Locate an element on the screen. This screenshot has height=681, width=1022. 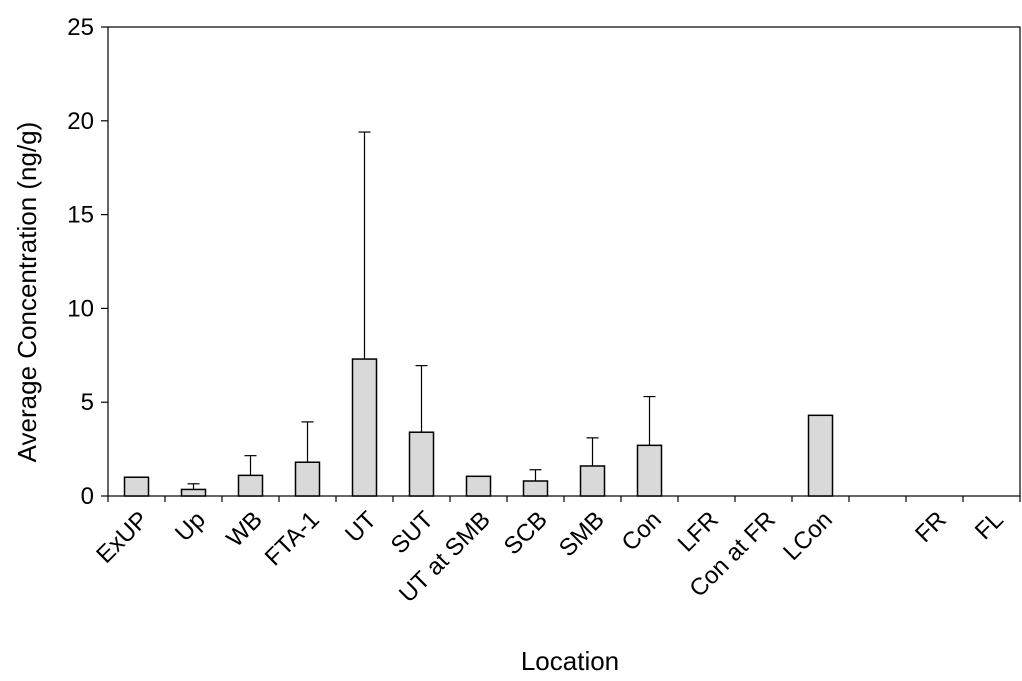
y-tick-label: 20 is located at coordinates (80, 121).